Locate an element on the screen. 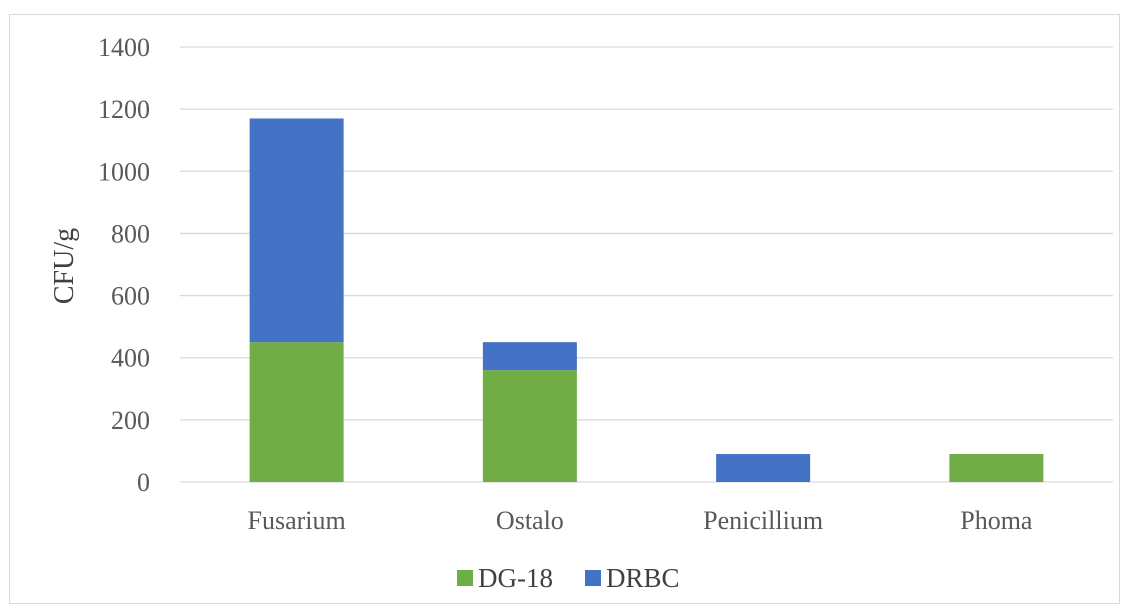  bar-drbc-penicillium is located at coordinates (763, 468).